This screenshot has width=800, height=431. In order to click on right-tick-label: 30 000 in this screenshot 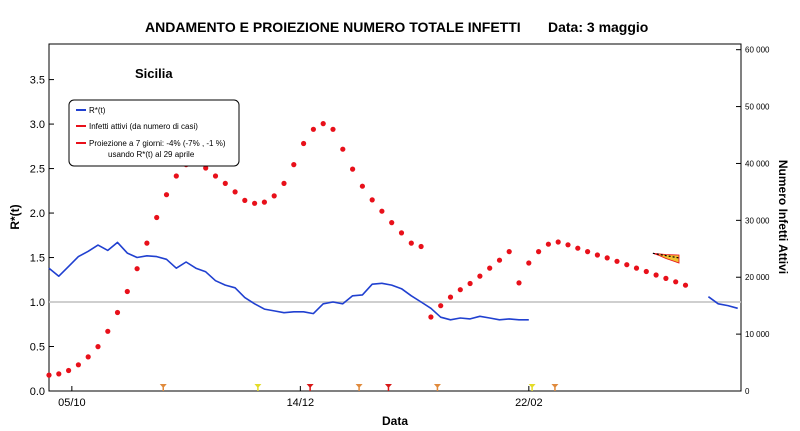, I will do `click(757, 220)`.